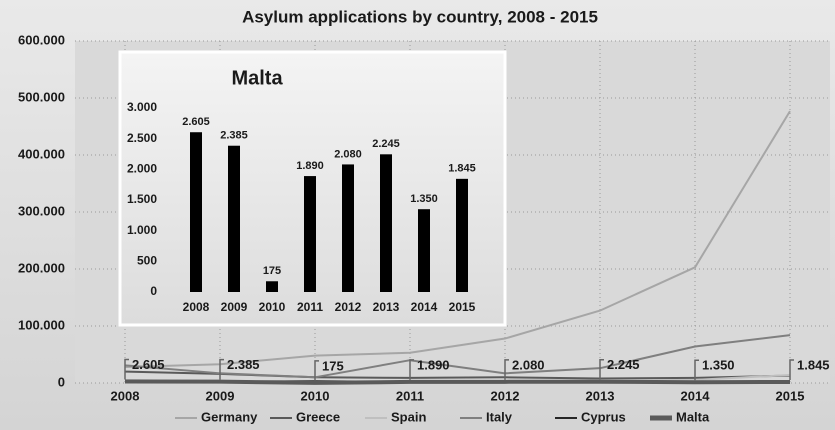 This screenshot has width=835, height=430. I want to click on y-tick-label: 2.500, so click(142, 138).